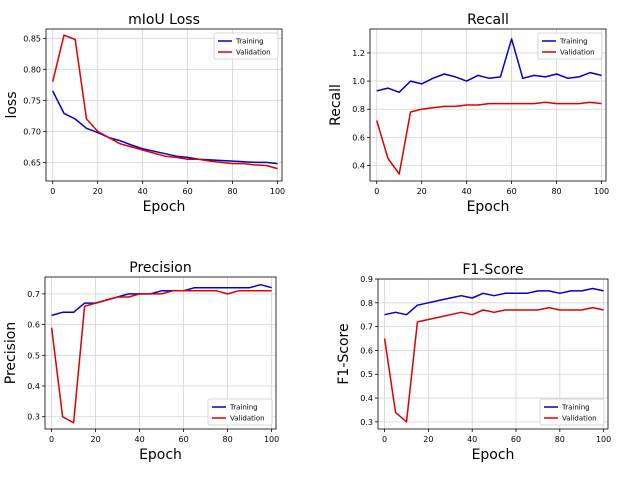 This screenshot has height=477, width=631. What do you see at coordinates (32, 131) in the screenshot?
I see `y-tick-label: 0.70` at bounding box center [32, 131].